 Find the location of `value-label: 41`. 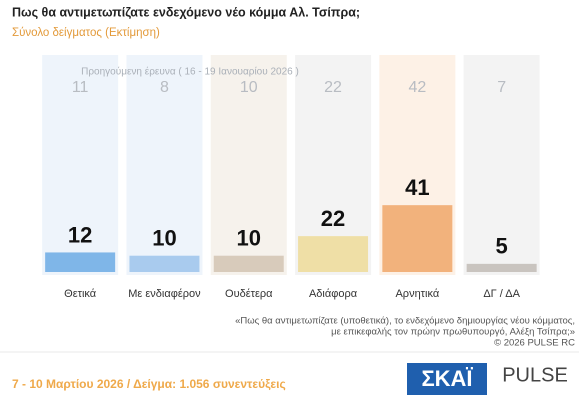

value-label: 41 is located at coordinates (417, 187).